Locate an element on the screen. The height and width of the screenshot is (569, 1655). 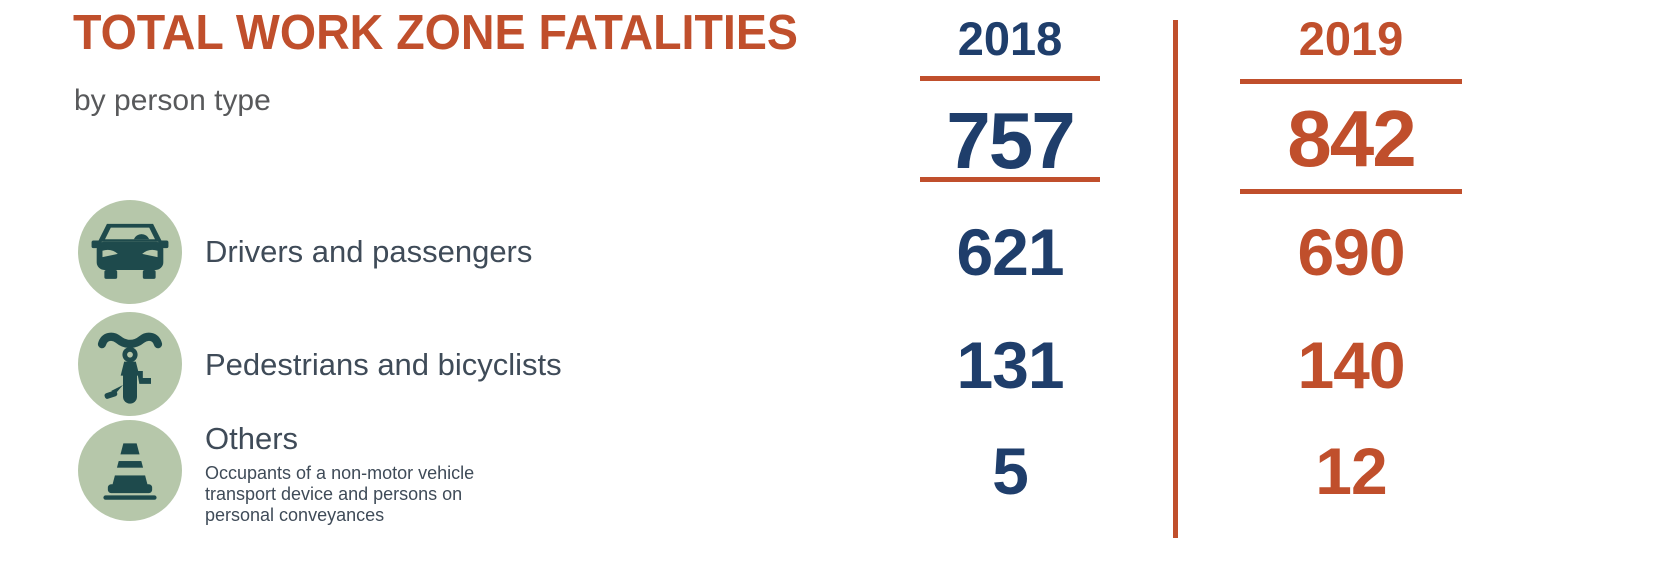
value-2019-pedestrians: 140 is located at coordinates (1351, 364).